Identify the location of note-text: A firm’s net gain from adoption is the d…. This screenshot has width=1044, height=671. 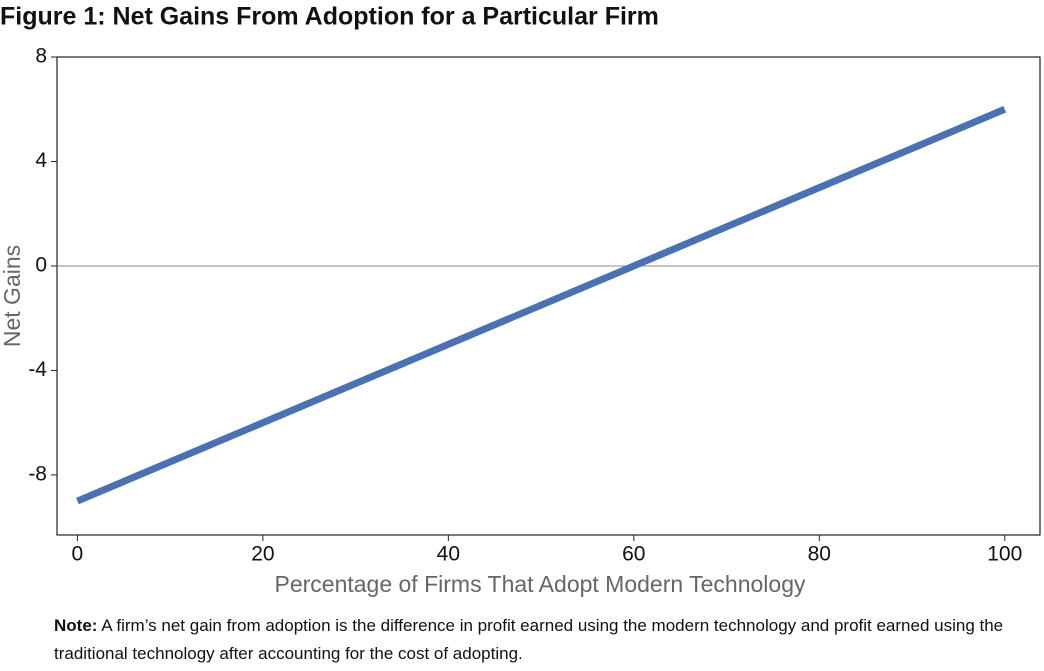
(529, 639).